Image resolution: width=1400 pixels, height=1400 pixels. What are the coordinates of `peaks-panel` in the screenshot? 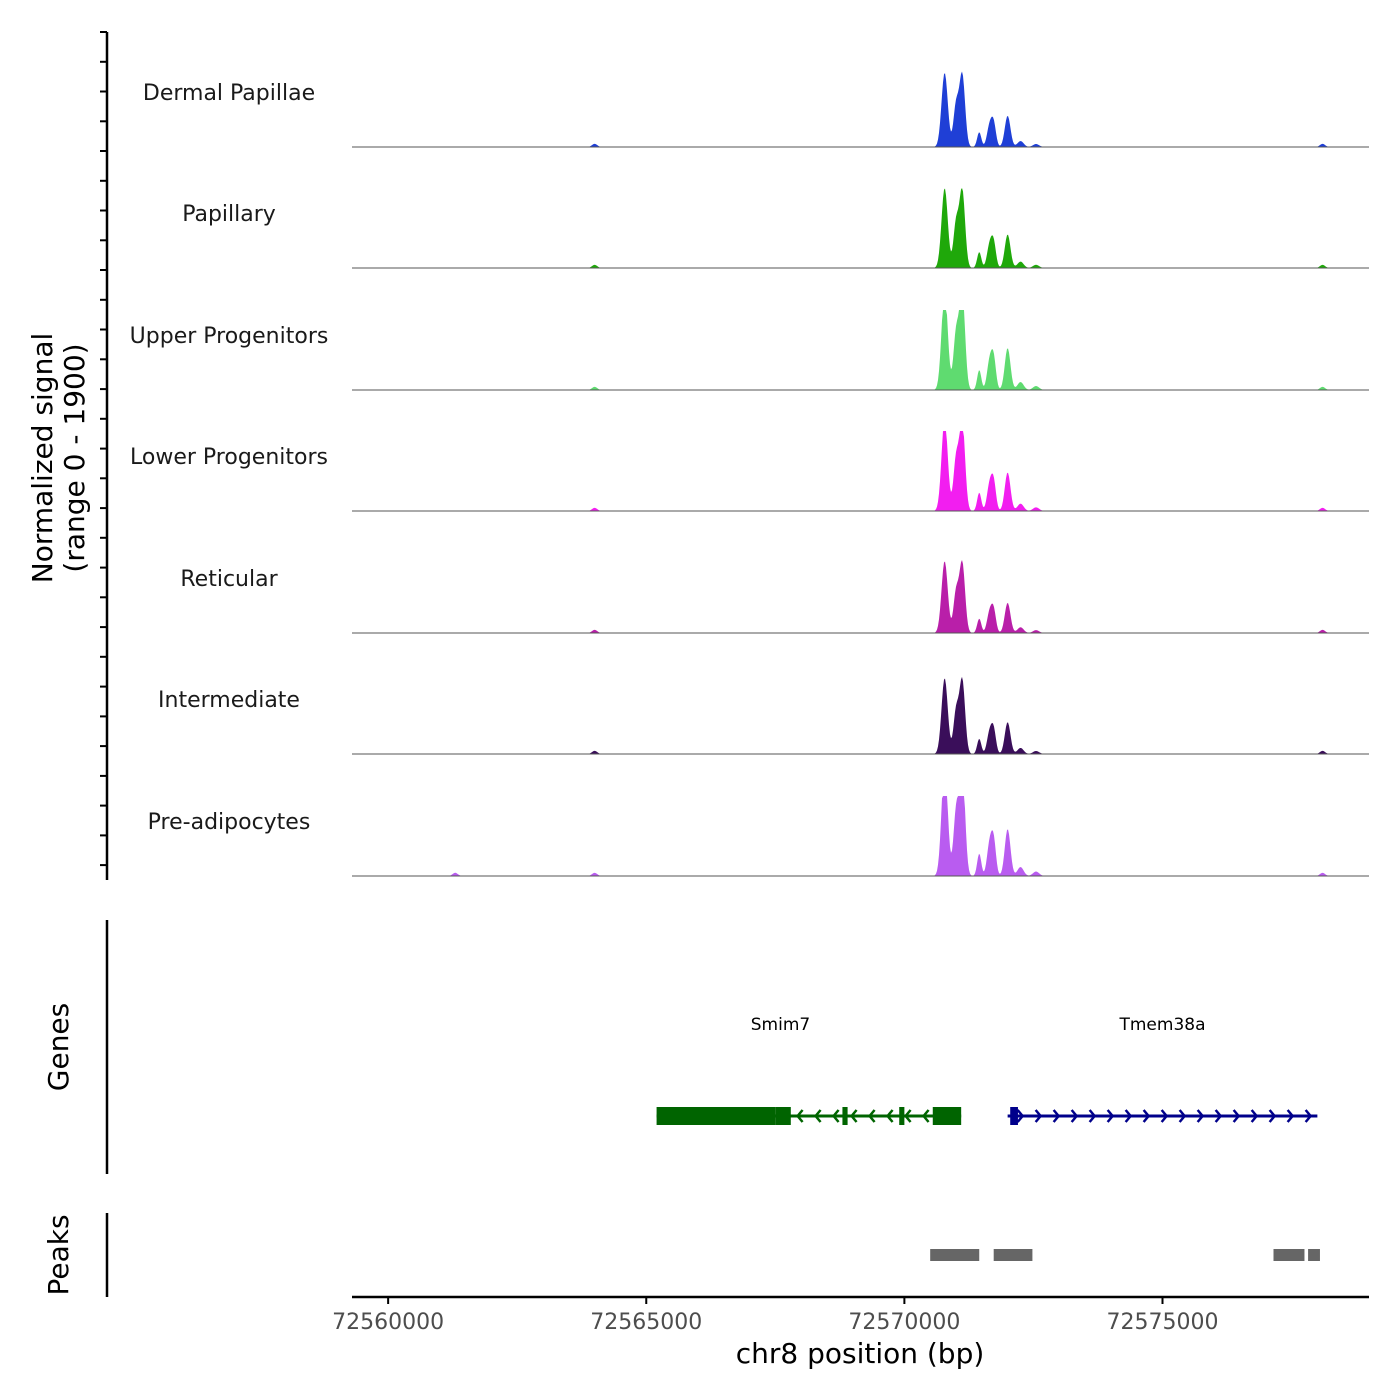 It's located at (1125, 1255).